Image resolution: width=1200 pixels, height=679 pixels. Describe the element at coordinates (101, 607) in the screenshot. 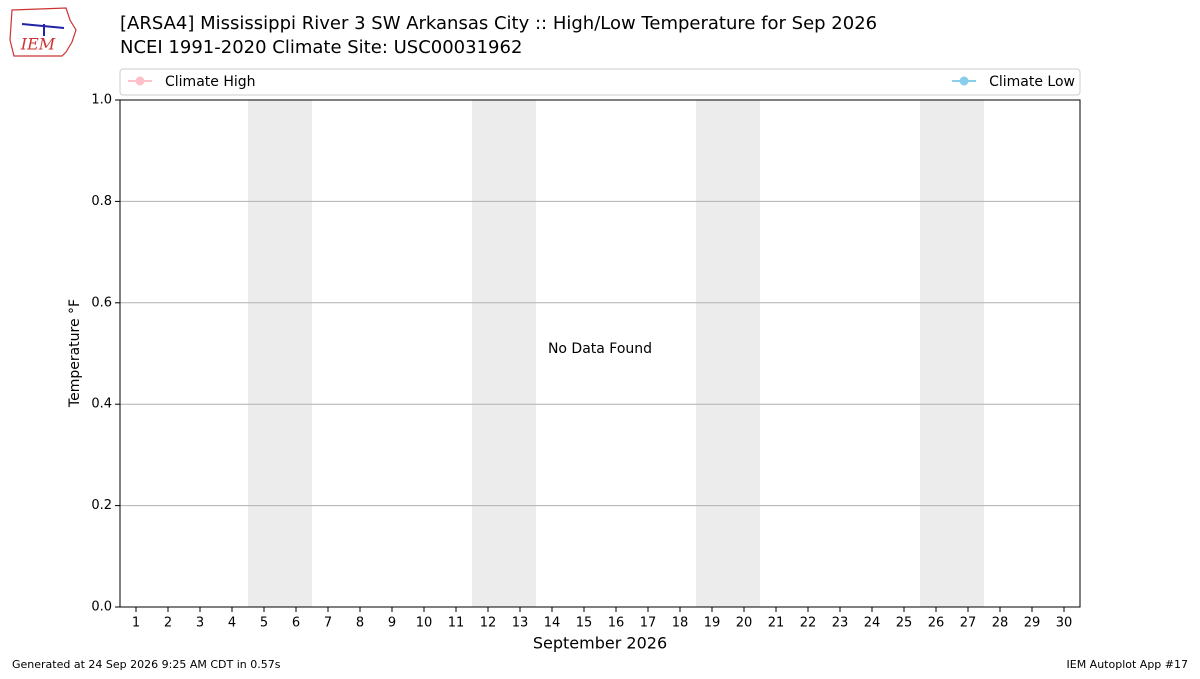

I see `y-tick-label: 0.0` at that location.